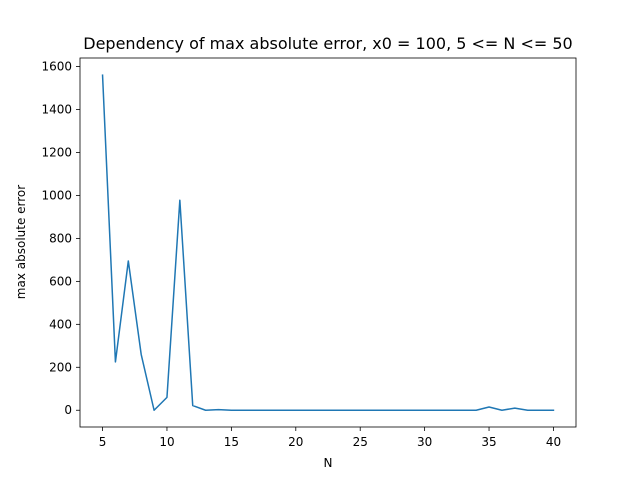 This screenshot has height=480, width=640. Describe the element at coordinates (328, 463) in the screenshot. I see `x-axis-label: N` at that location.